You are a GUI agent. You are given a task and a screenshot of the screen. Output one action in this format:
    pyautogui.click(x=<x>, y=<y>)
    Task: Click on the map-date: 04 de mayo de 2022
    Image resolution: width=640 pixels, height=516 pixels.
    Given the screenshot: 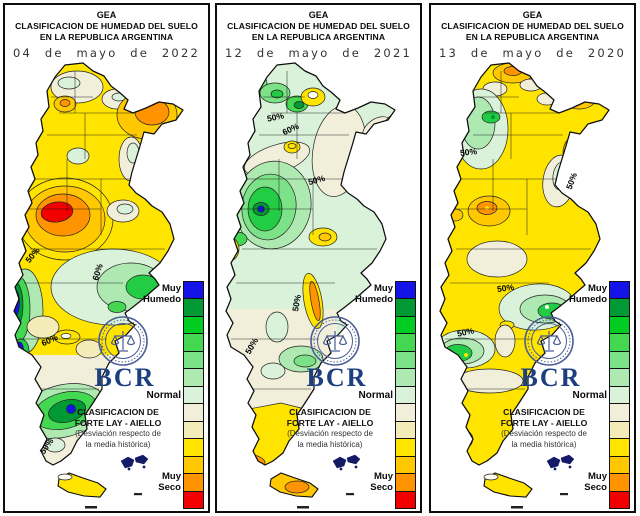 What is the action you would take?
    pyautogui.click(x=106, y=53)
    